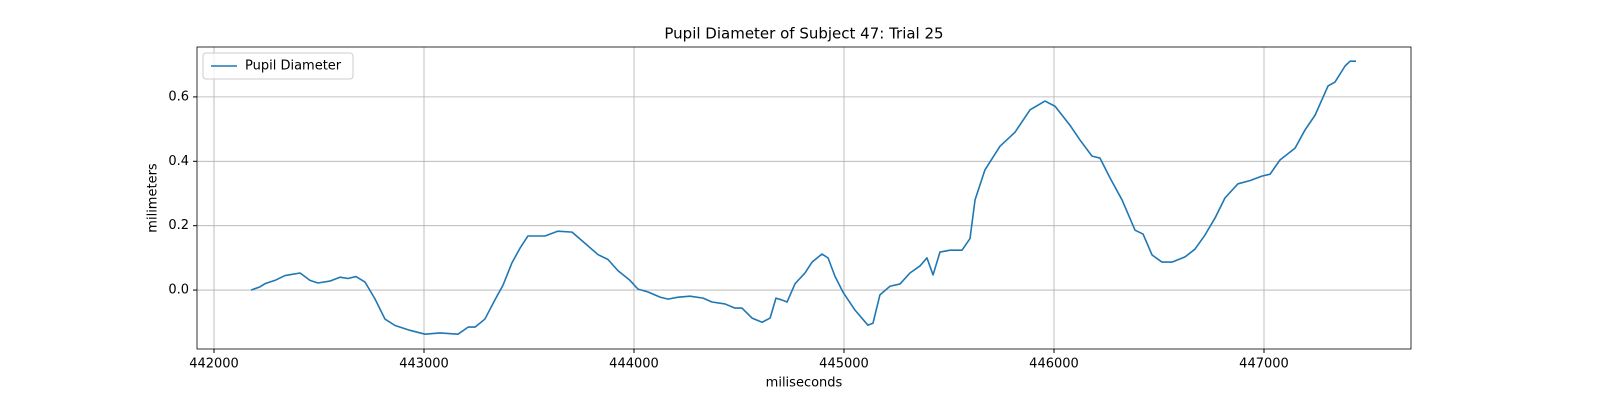 This screenshot has height=404, width=1600. I want to click on x-tick-label: 442000, so click(214, 364).